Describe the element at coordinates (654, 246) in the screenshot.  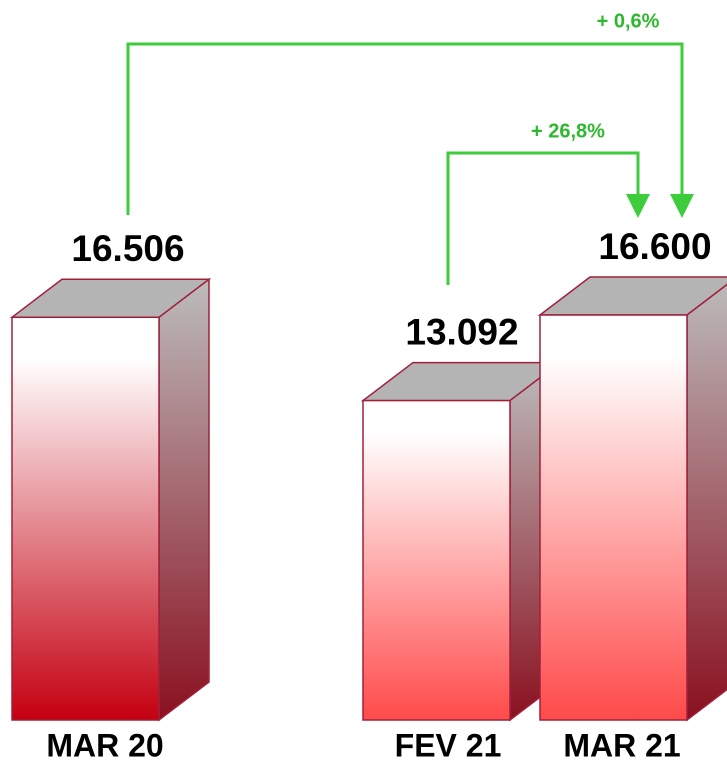
I see `value-label: 16.600` at that location.